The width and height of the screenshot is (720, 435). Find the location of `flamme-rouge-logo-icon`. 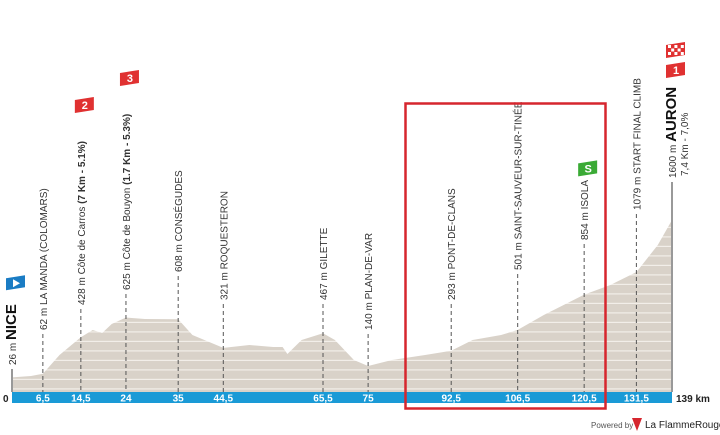

flamme-rouge-logo-icon is located at coordinates (637, 424).